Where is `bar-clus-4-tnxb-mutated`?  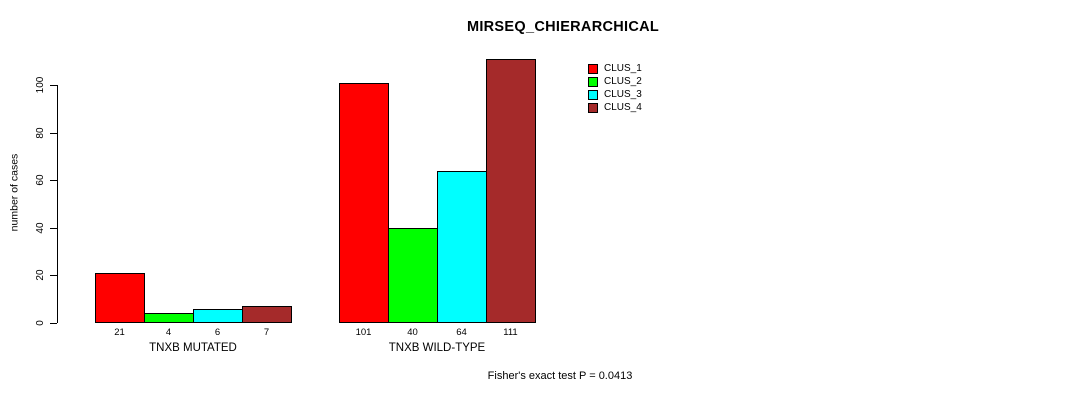
bar-clus-4-tnxb-mutated is located at coordinates (267, 314).